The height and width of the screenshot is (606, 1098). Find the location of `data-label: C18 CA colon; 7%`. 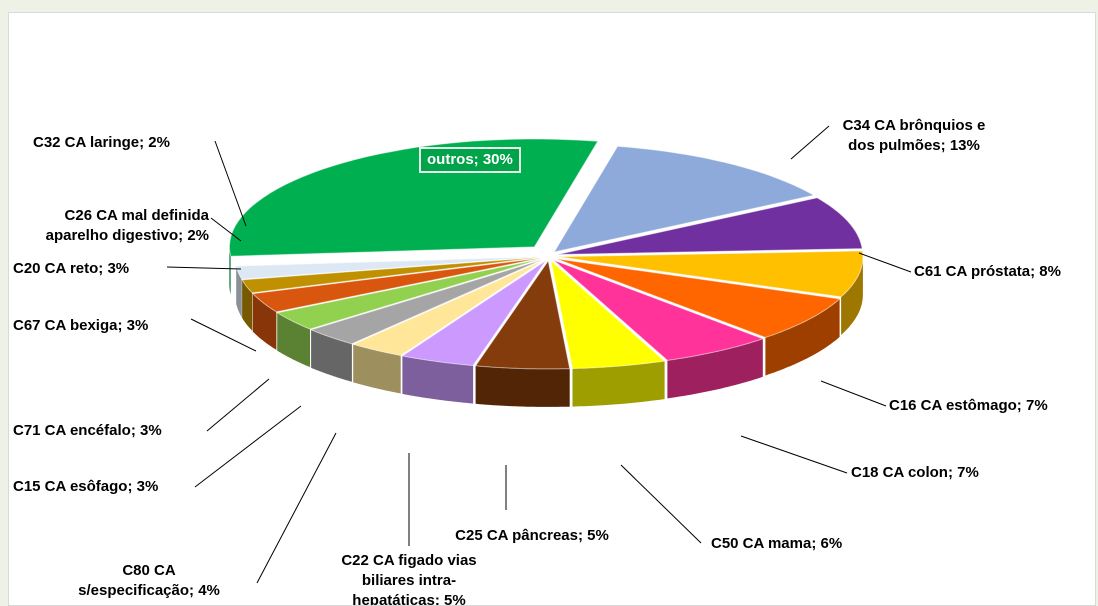

data-label: C18 CA colon; 7% is located at coordinates (915, 472).